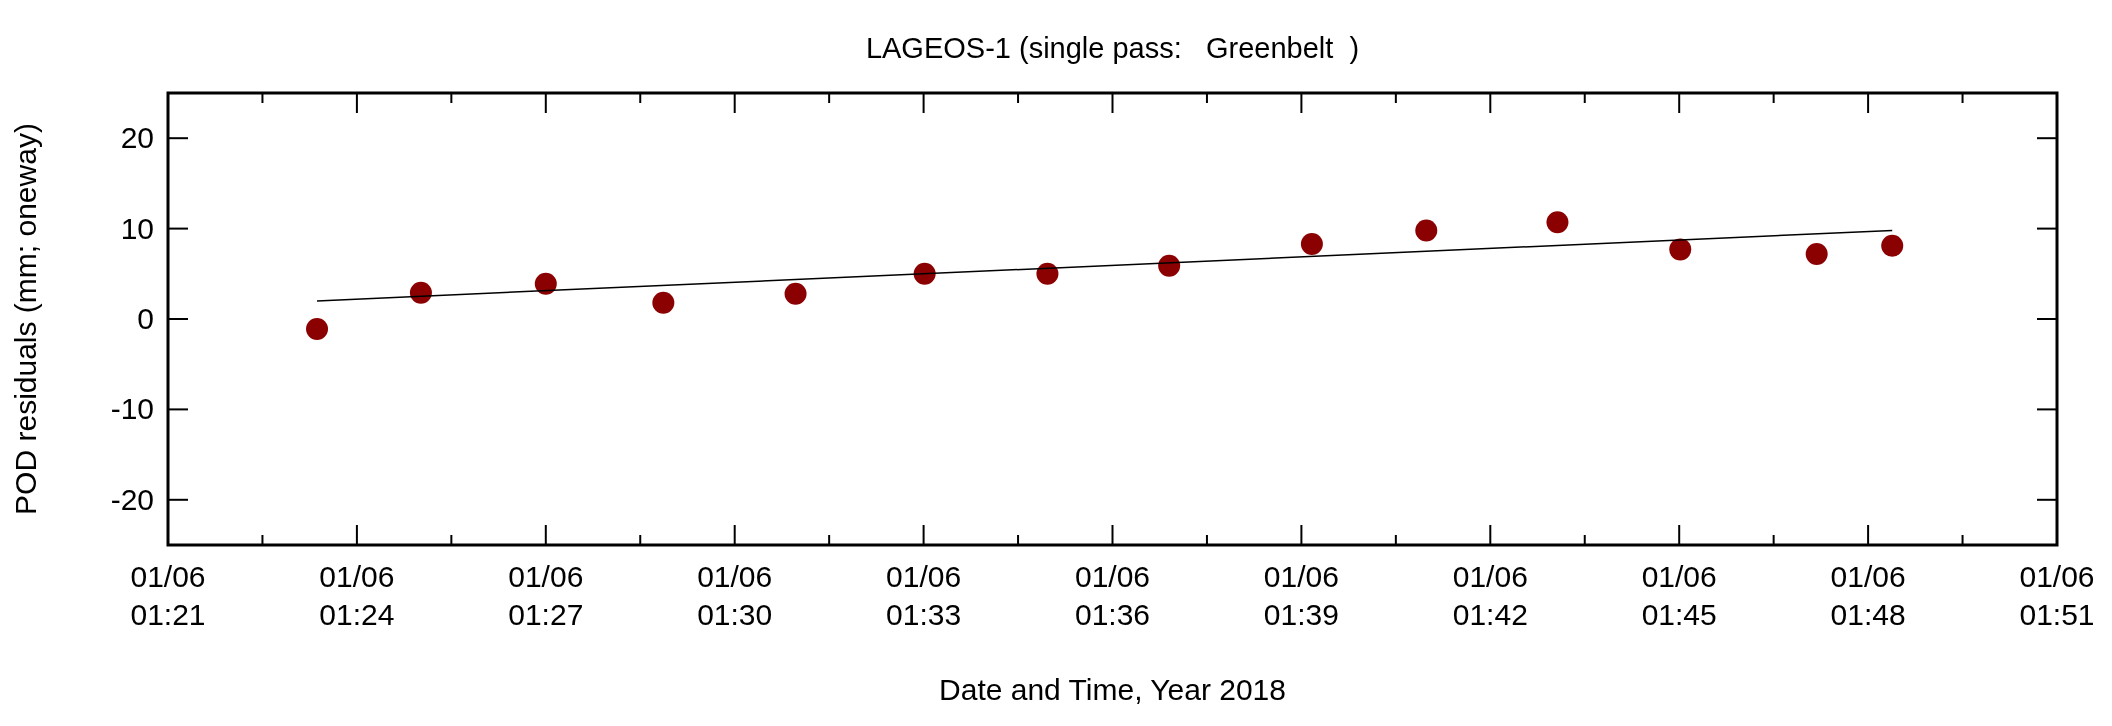 This screenshot has width=2112, height=726. I want to click on x-tick-label: 01/06 01:48, so click(1868, 595).